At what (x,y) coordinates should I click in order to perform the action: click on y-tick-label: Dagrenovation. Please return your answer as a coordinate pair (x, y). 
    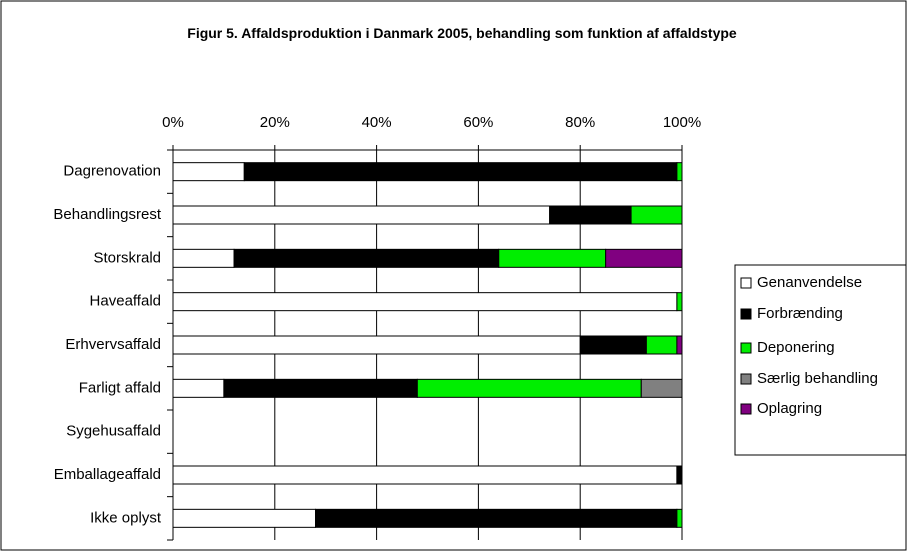
    Looking at the image, I should click on (112, 171).